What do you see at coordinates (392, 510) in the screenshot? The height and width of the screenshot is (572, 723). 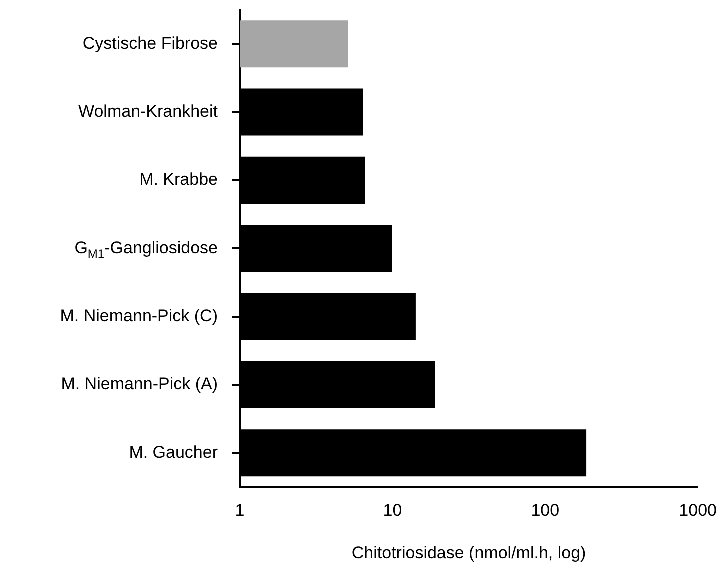 I see `x-tick-label: 10` at bounding box center [392, 510].